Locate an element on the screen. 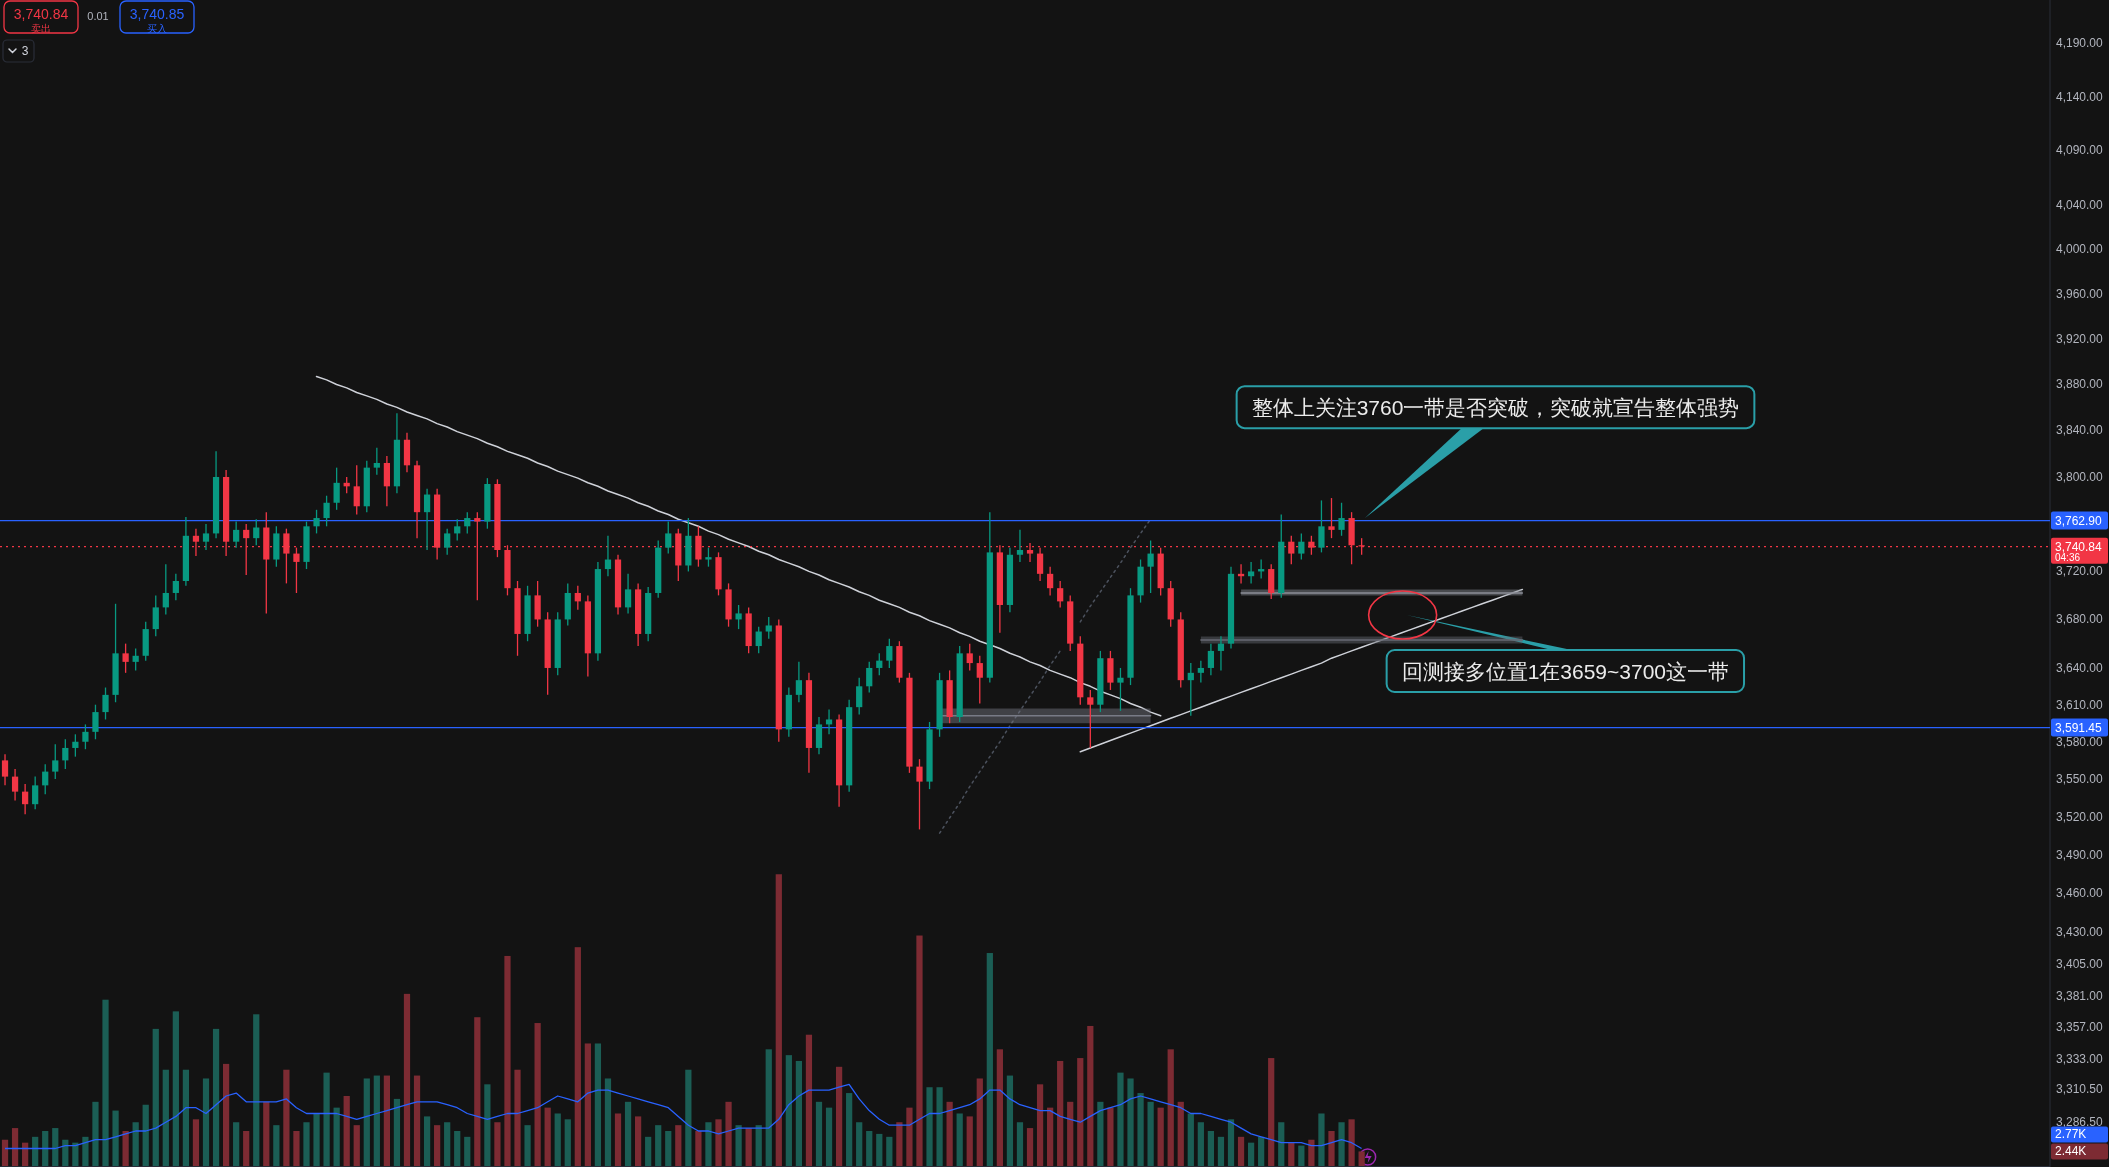 The height and width of the screenshot is (1167, 2109). annotation: 3 is located at coordinates (25, 51).